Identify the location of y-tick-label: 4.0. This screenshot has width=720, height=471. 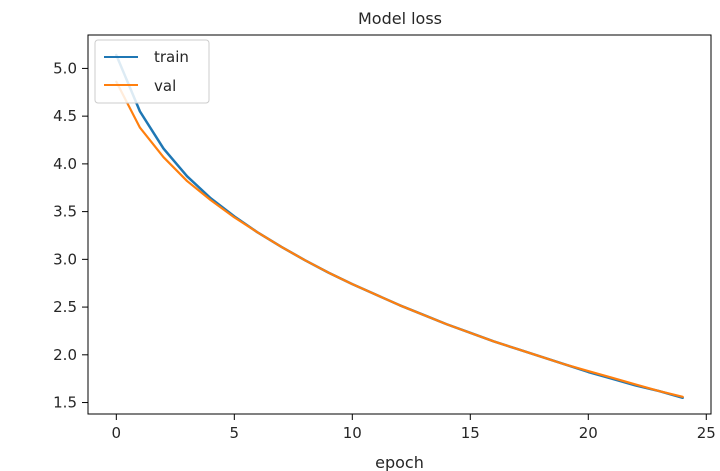
(65, 164).